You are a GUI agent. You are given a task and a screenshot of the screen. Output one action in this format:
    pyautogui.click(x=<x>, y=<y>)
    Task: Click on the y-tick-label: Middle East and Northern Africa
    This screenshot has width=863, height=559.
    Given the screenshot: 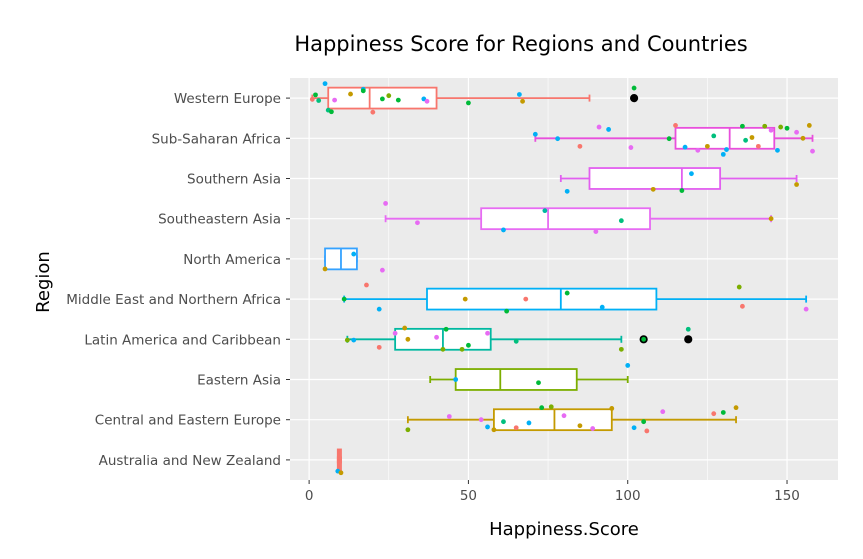 What is the action you would take?
    pyautogui.click(x=173, y=300)
    